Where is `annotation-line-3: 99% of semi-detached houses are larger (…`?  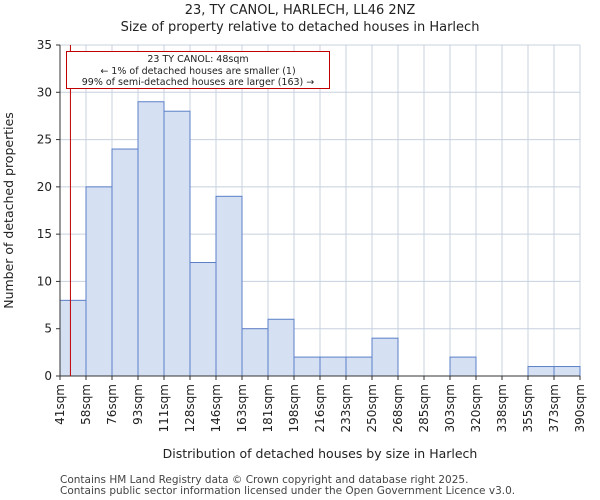
annotation-line-3: 99% of semi-detached houses are larger (… is located at coordinates (198, 82).